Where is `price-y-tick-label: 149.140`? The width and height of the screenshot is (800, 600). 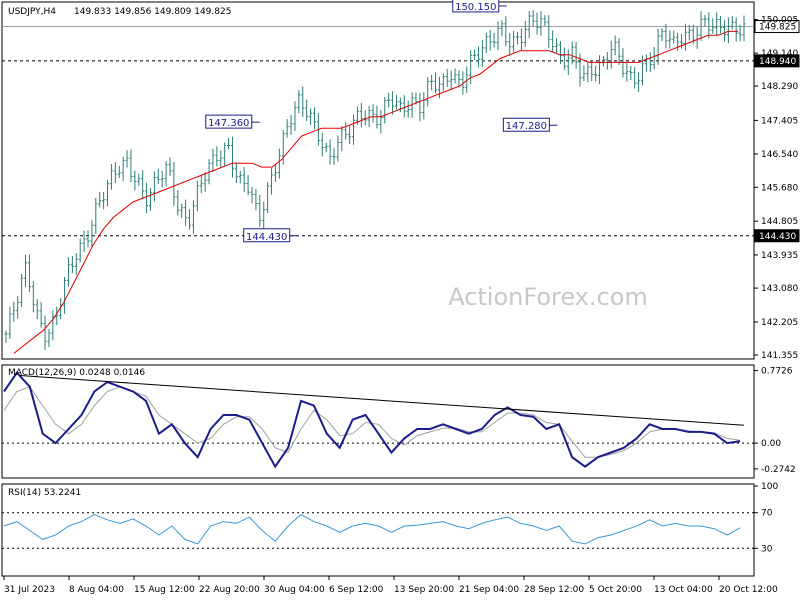 price-y-tick-label: 149.140 is located at coordinates (779, 54).